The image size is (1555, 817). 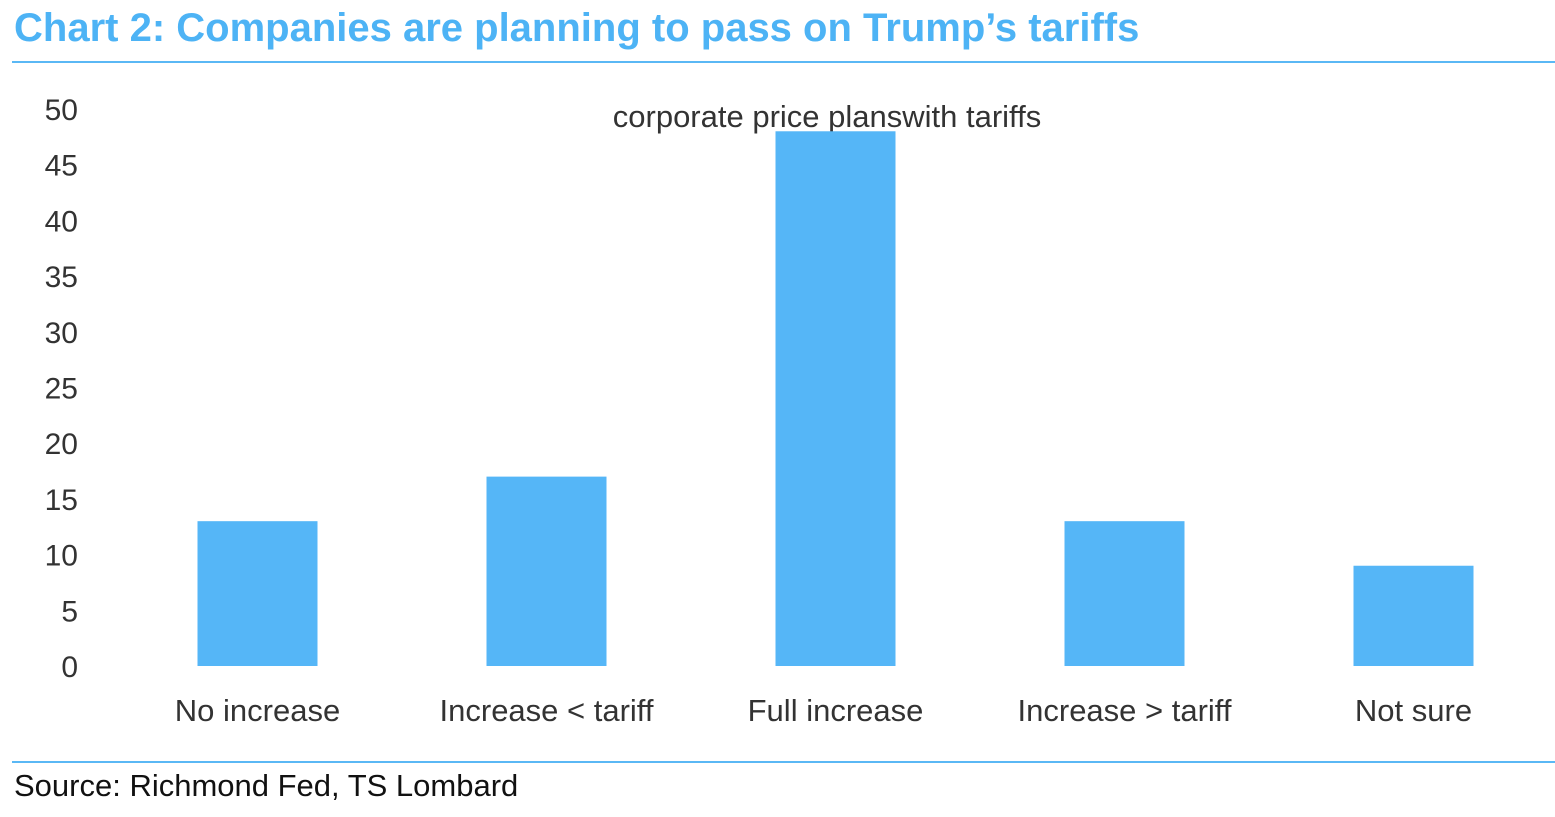 What do you see at coordinates (61, 556) in the screenshot?
I see `y-tick-label: 10` at bounding box center [61, 556].